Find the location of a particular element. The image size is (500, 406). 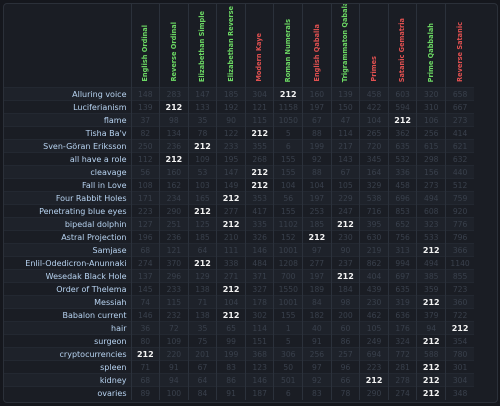

value-cell: 98 is located at coordinates (345, 302).